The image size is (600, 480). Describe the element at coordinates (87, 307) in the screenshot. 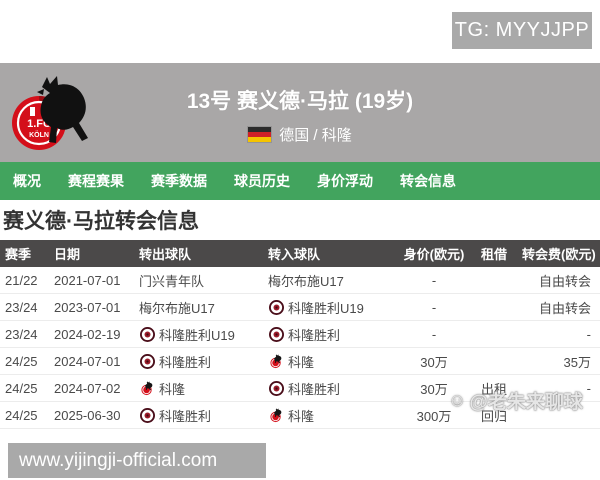

I see `date-cell: 2023-07-01` at that location.